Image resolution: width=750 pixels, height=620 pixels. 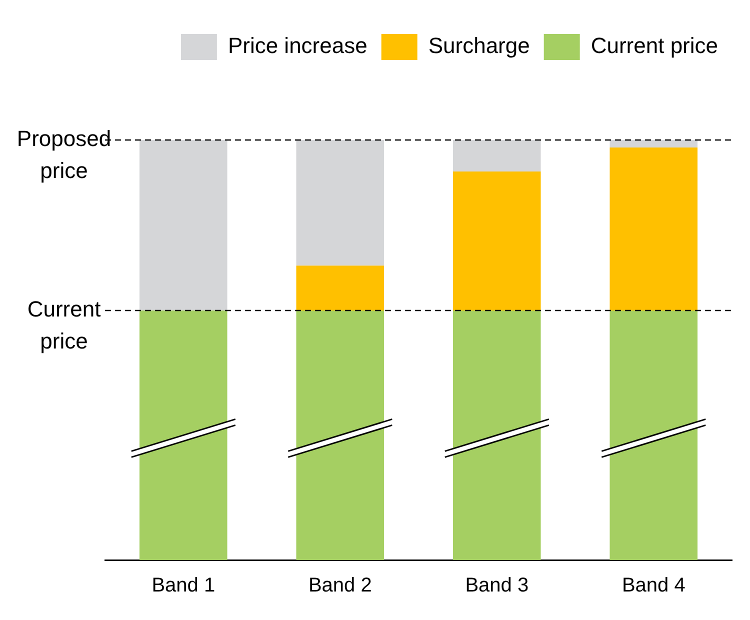 I want to click on x-tick-label: Band 4, so click(x=654, y=585).